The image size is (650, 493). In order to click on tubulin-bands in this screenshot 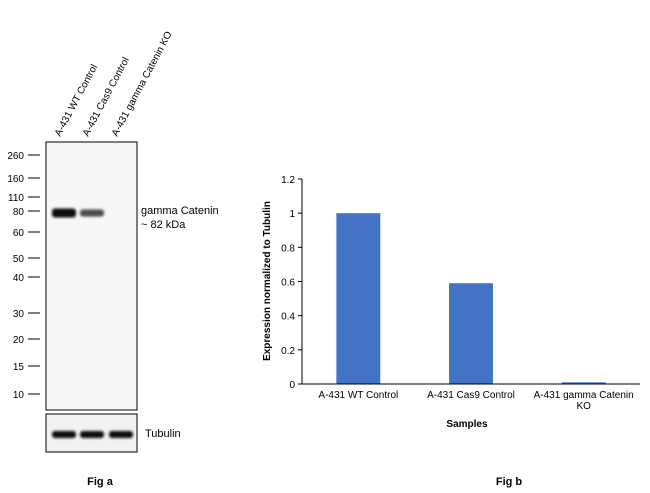, I will do `click(92, 434)`.